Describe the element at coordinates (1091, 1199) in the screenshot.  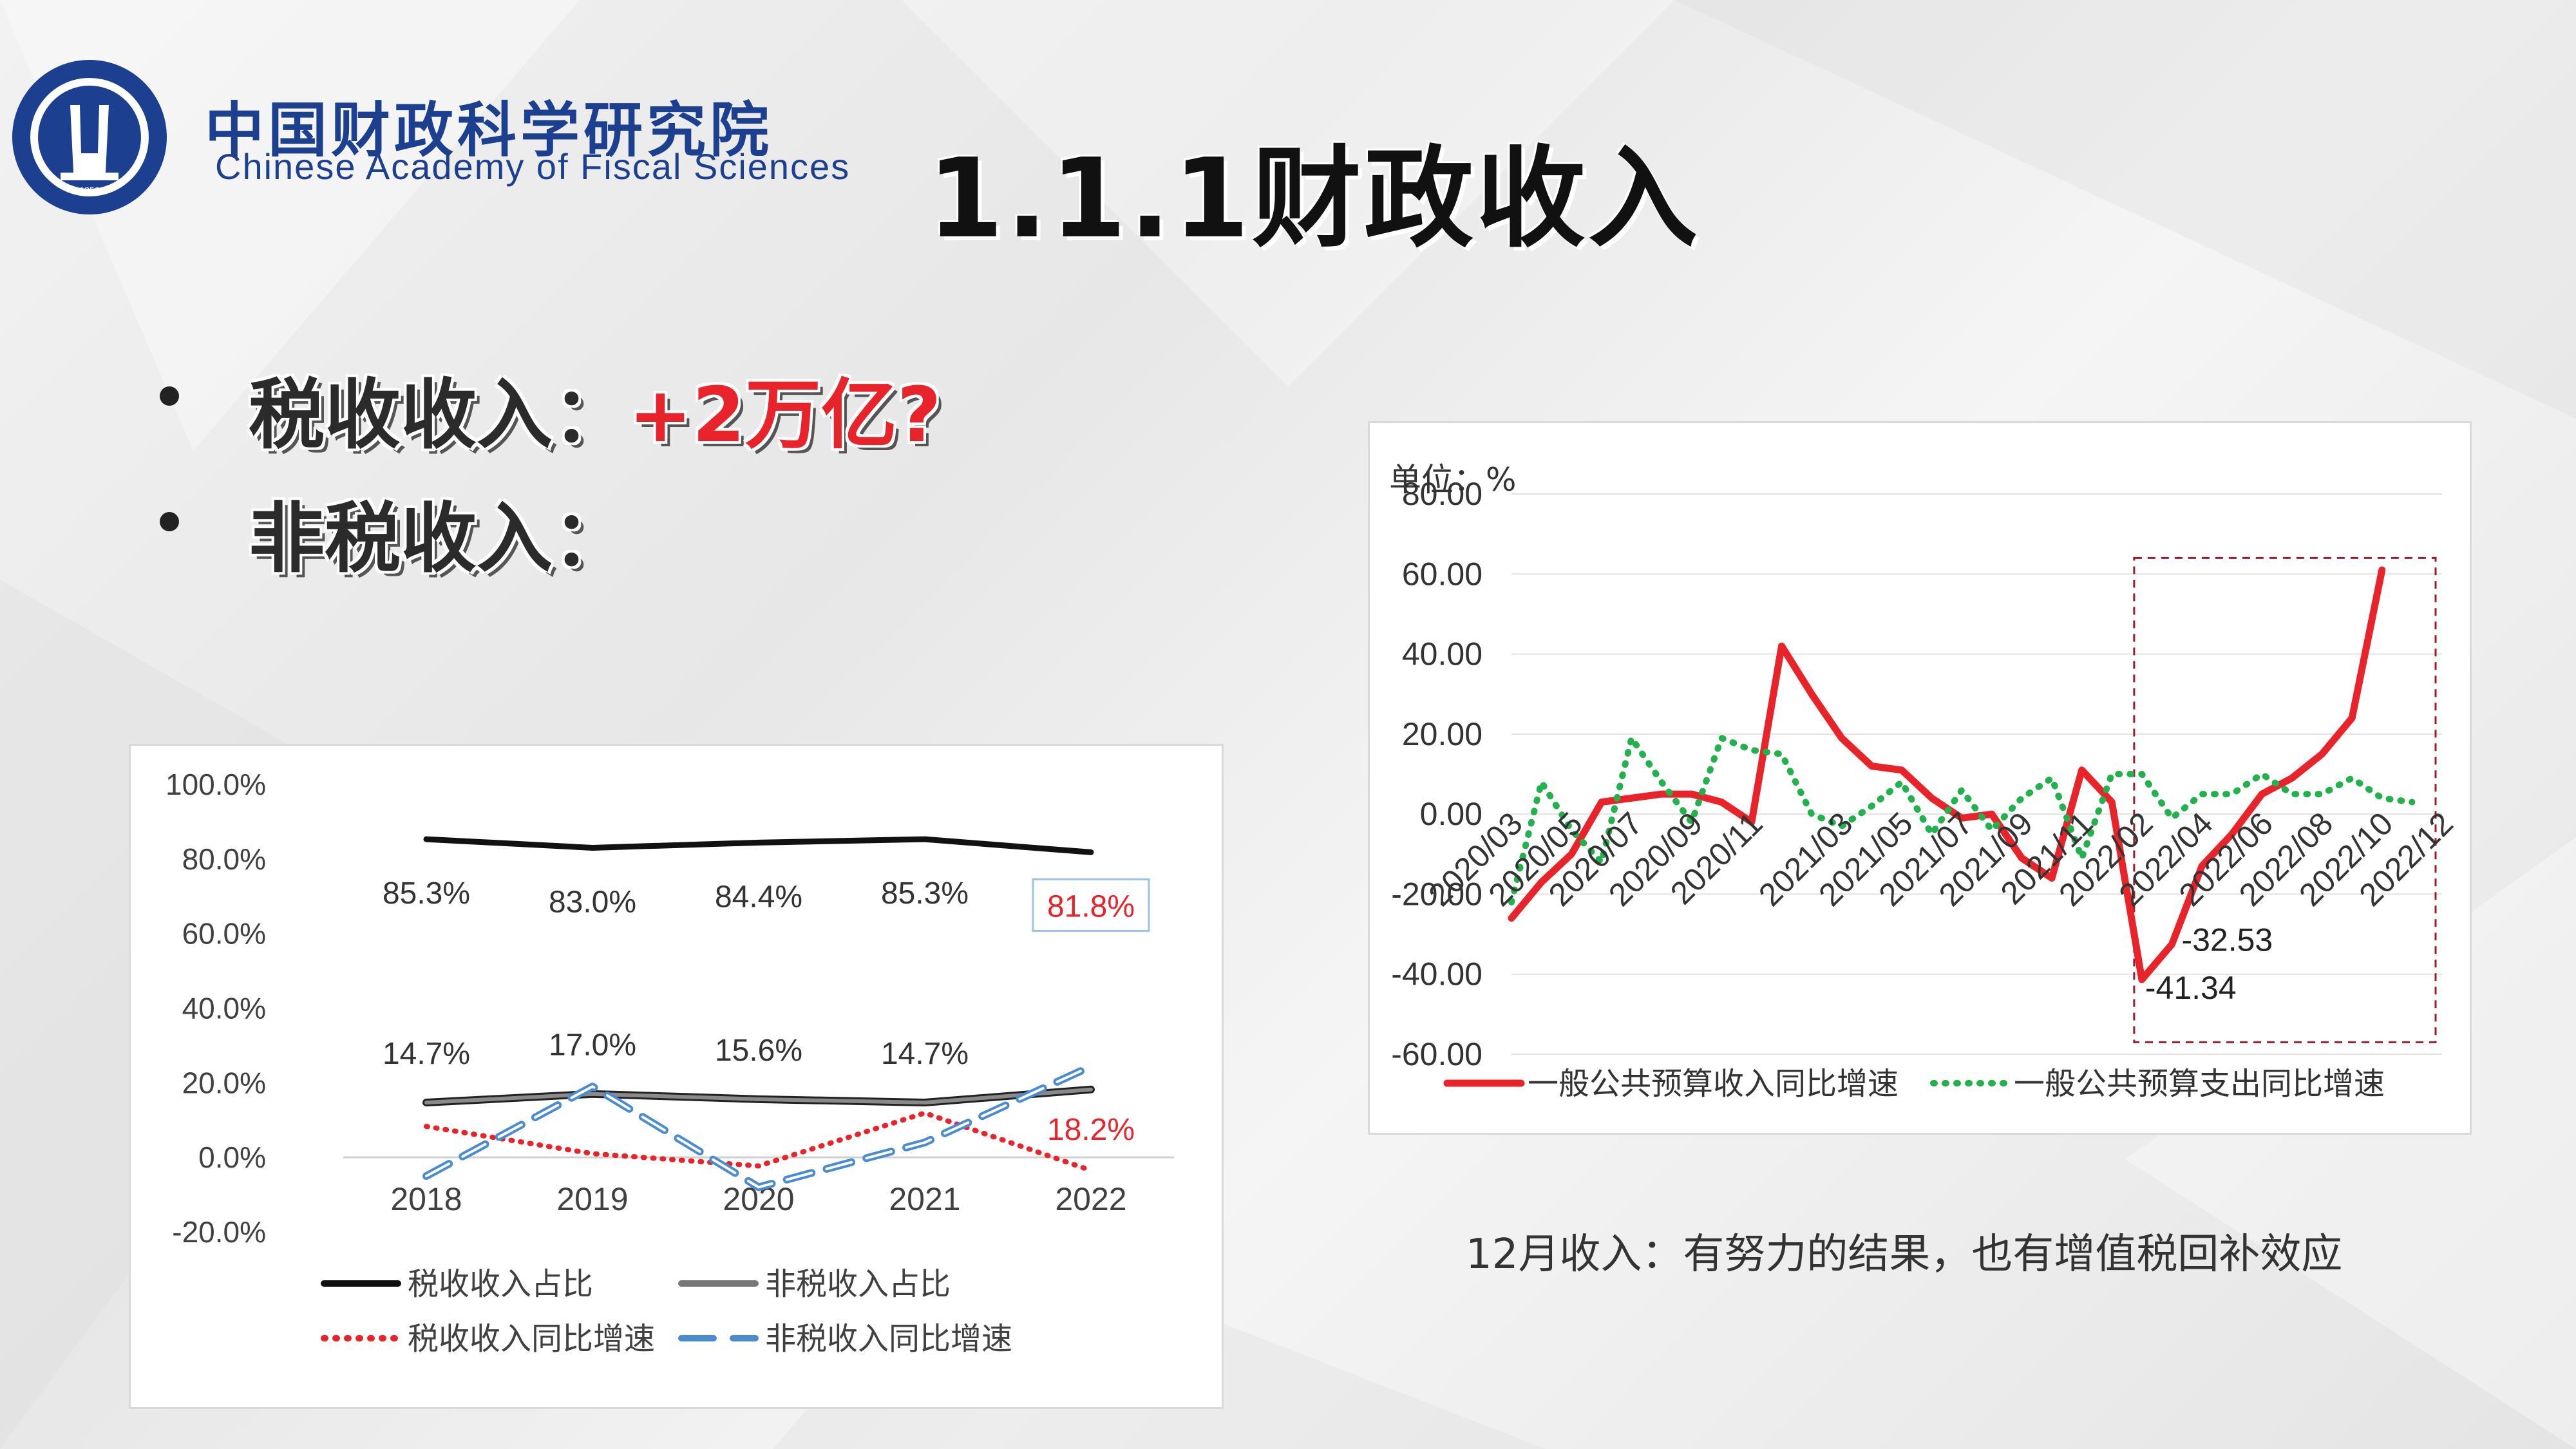
I see `x-tick-label: 2022` at that location.